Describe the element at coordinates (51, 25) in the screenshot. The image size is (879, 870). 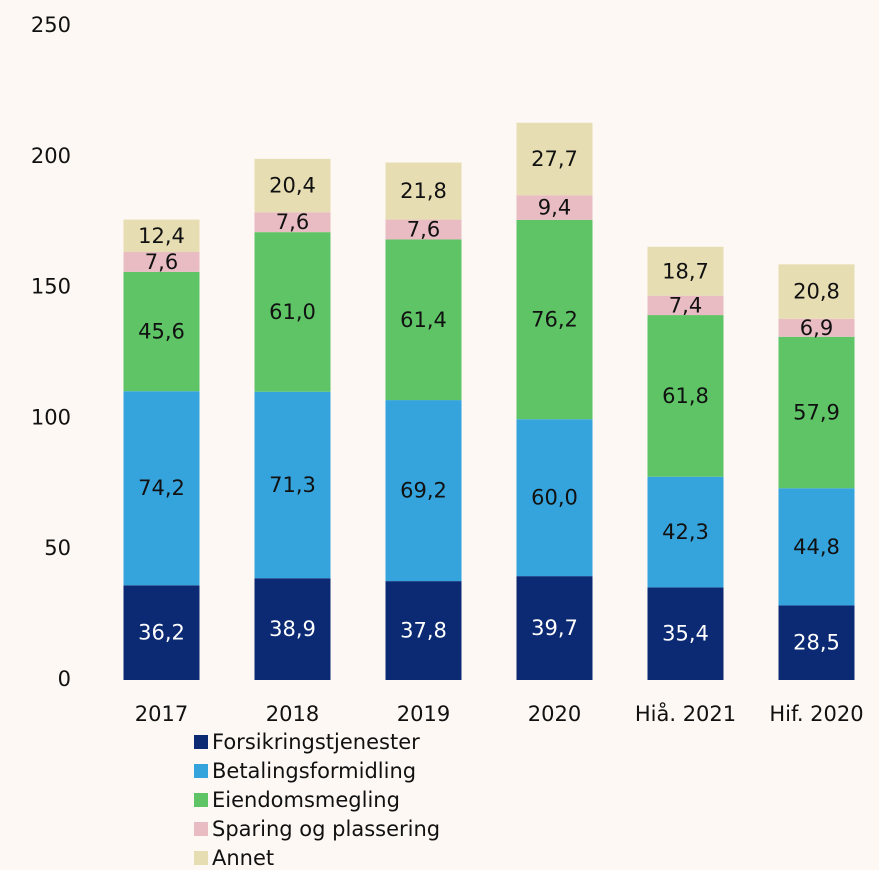
I see `y-tick-label: 250` at that location.